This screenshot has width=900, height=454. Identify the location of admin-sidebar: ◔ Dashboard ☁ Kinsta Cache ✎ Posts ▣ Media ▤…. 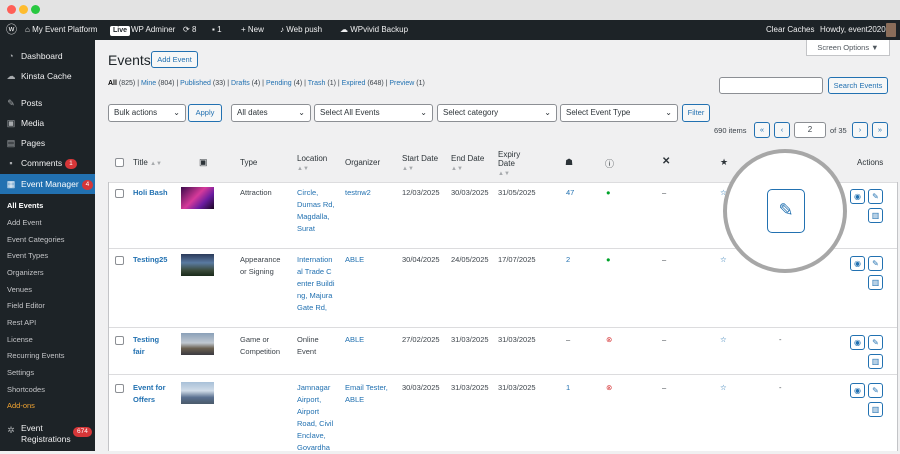
(47, 245).